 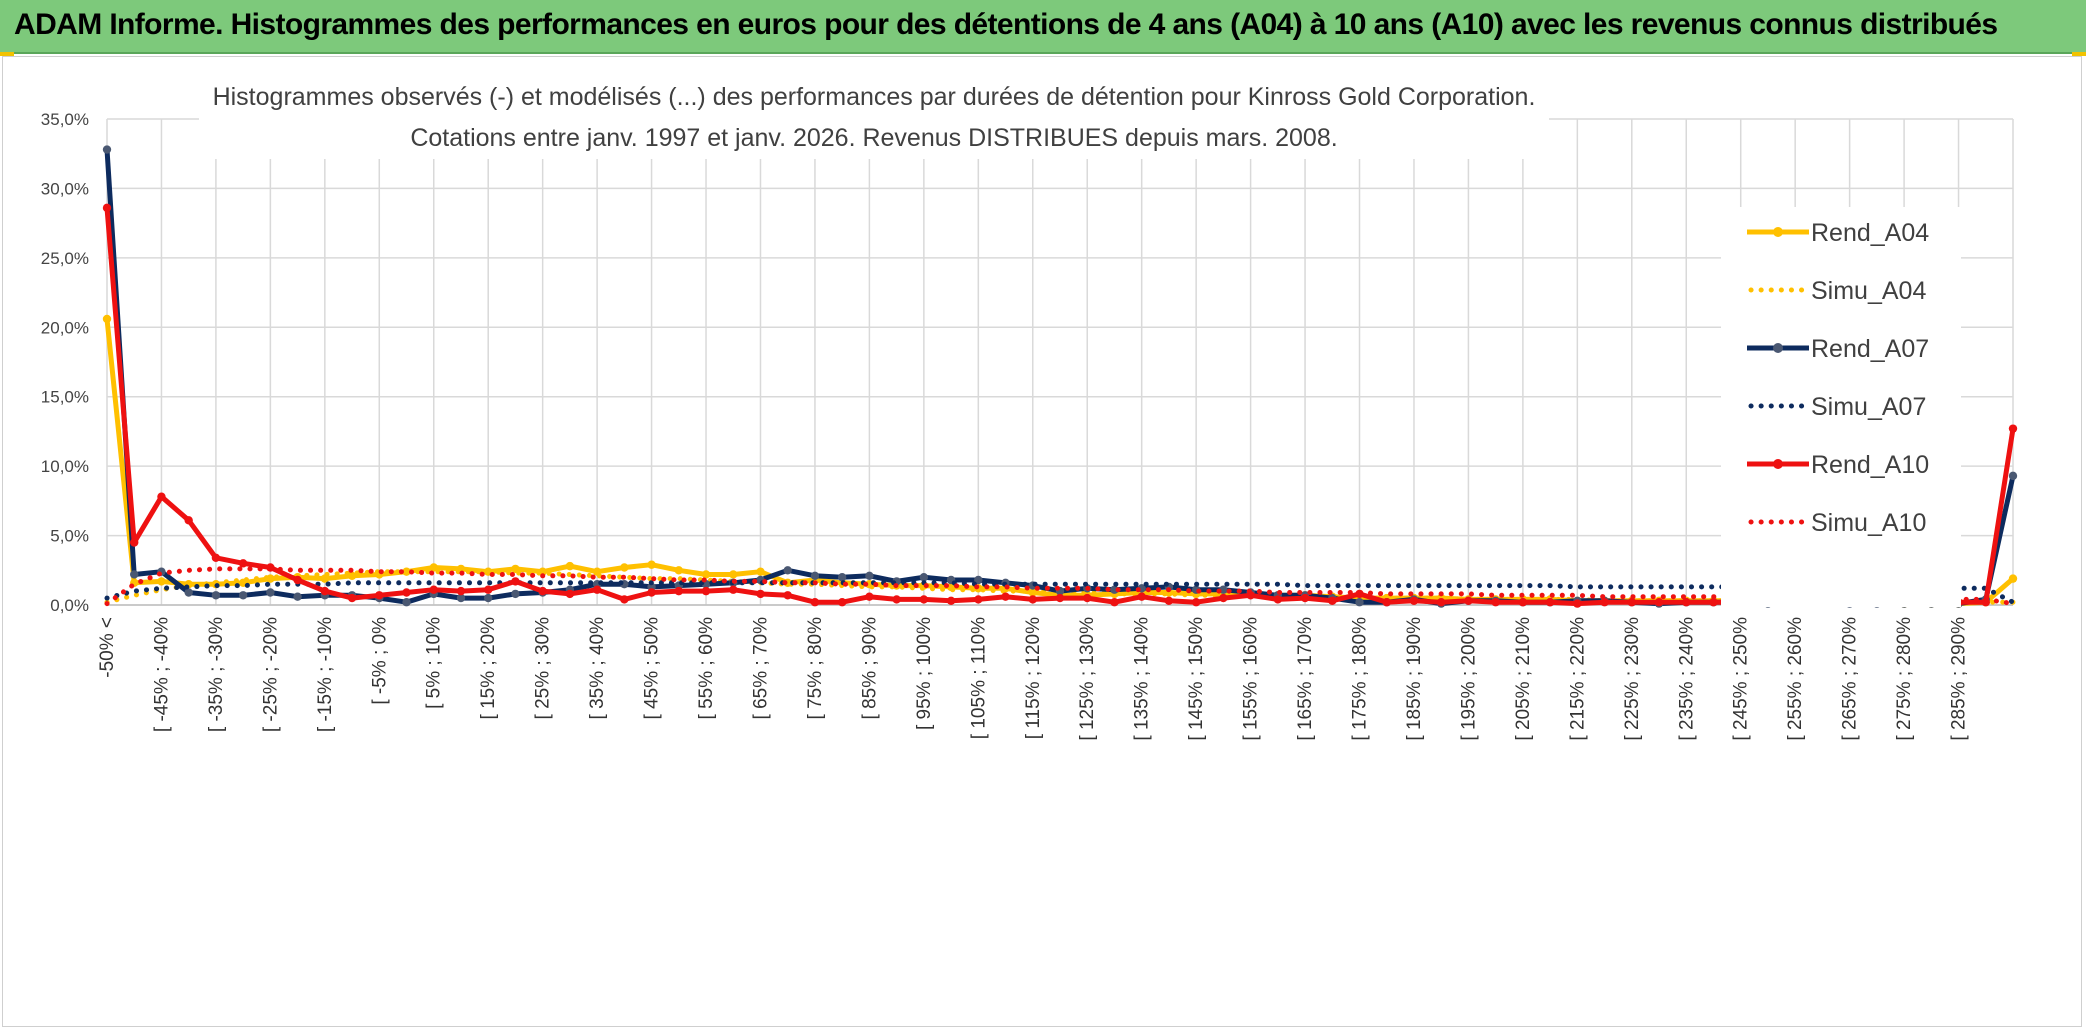 I want to click on x-tick-label: [ 85% ; 90%, so click(x=869, y=668).